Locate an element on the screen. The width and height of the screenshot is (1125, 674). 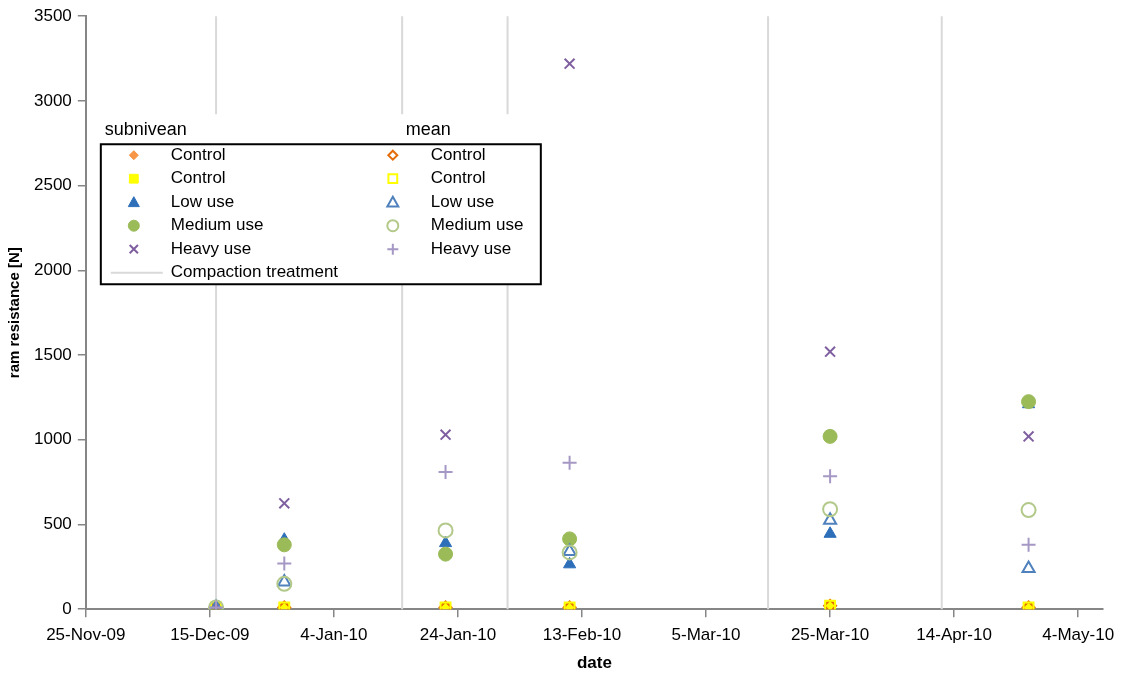
y-tick-label: 2000 is located at coordinates (52, 270).